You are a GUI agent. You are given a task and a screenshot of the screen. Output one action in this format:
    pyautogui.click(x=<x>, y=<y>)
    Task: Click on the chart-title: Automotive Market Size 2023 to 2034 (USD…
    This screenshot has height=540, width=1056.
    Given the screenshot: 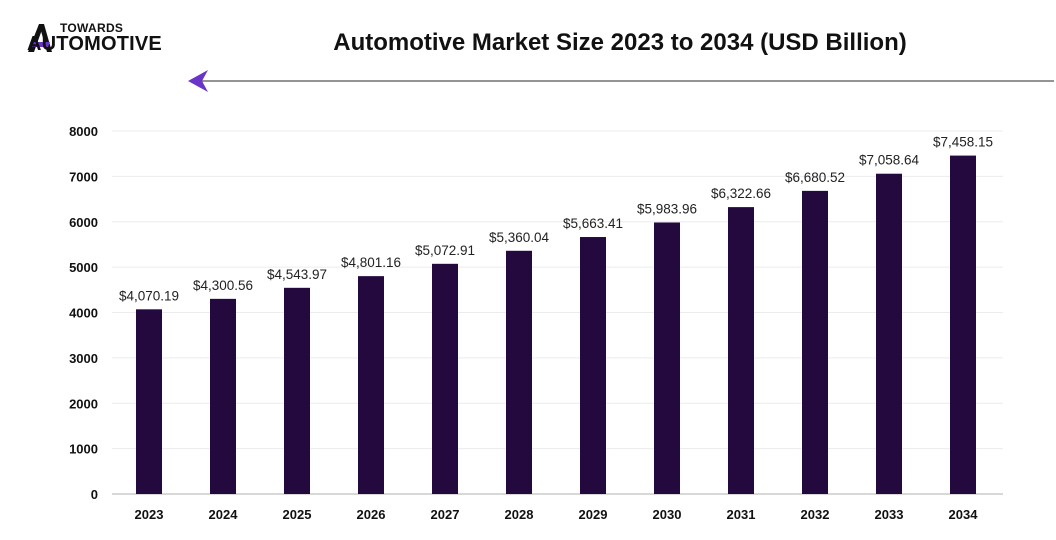 What is the action you would take?
    pyautogui.click(x=620, y=42)
    